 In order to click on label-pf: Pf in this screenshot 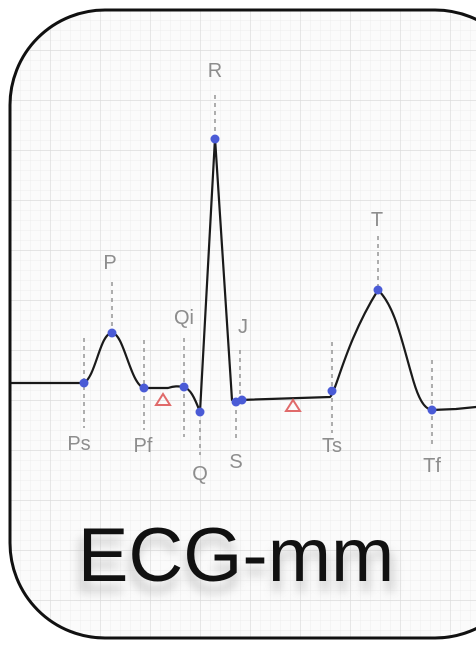, I will do `click(143, 446)`.